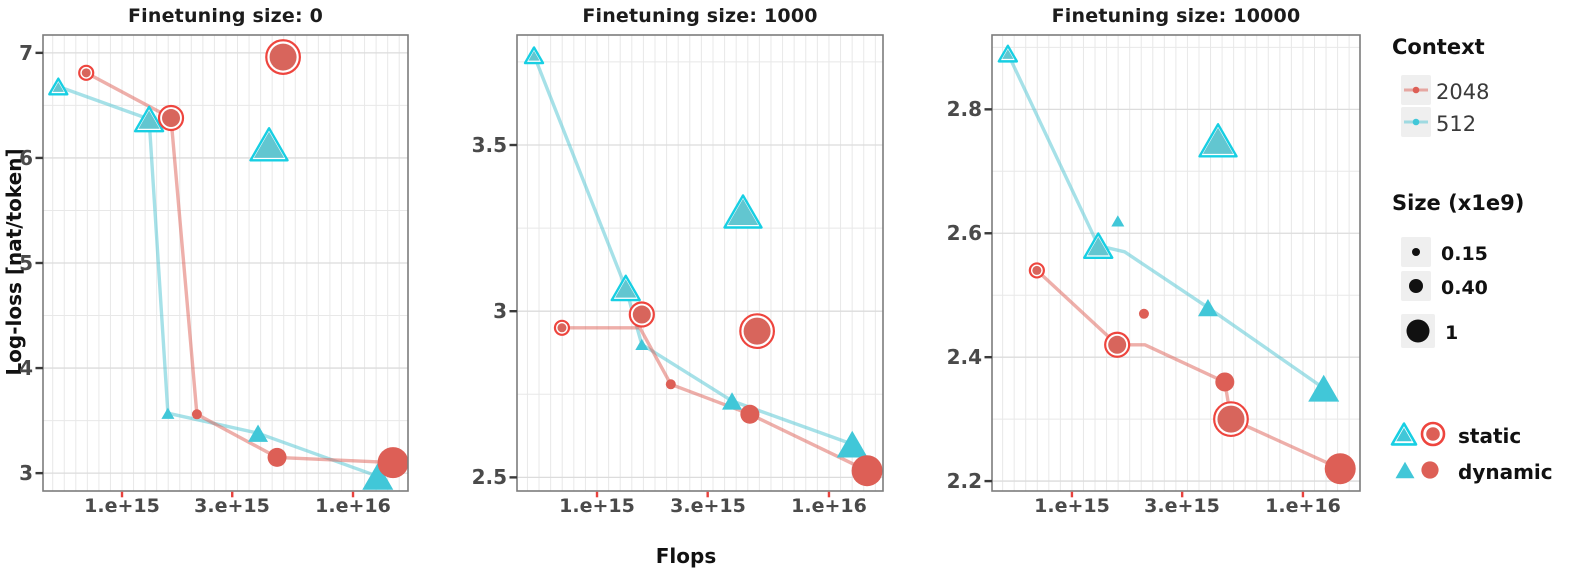 The width and height of the screenshot is (1578, 577). Describe the element at coordinates (489, 477) in the screenshot. I see `y-tick-label: 2.5` at that location.